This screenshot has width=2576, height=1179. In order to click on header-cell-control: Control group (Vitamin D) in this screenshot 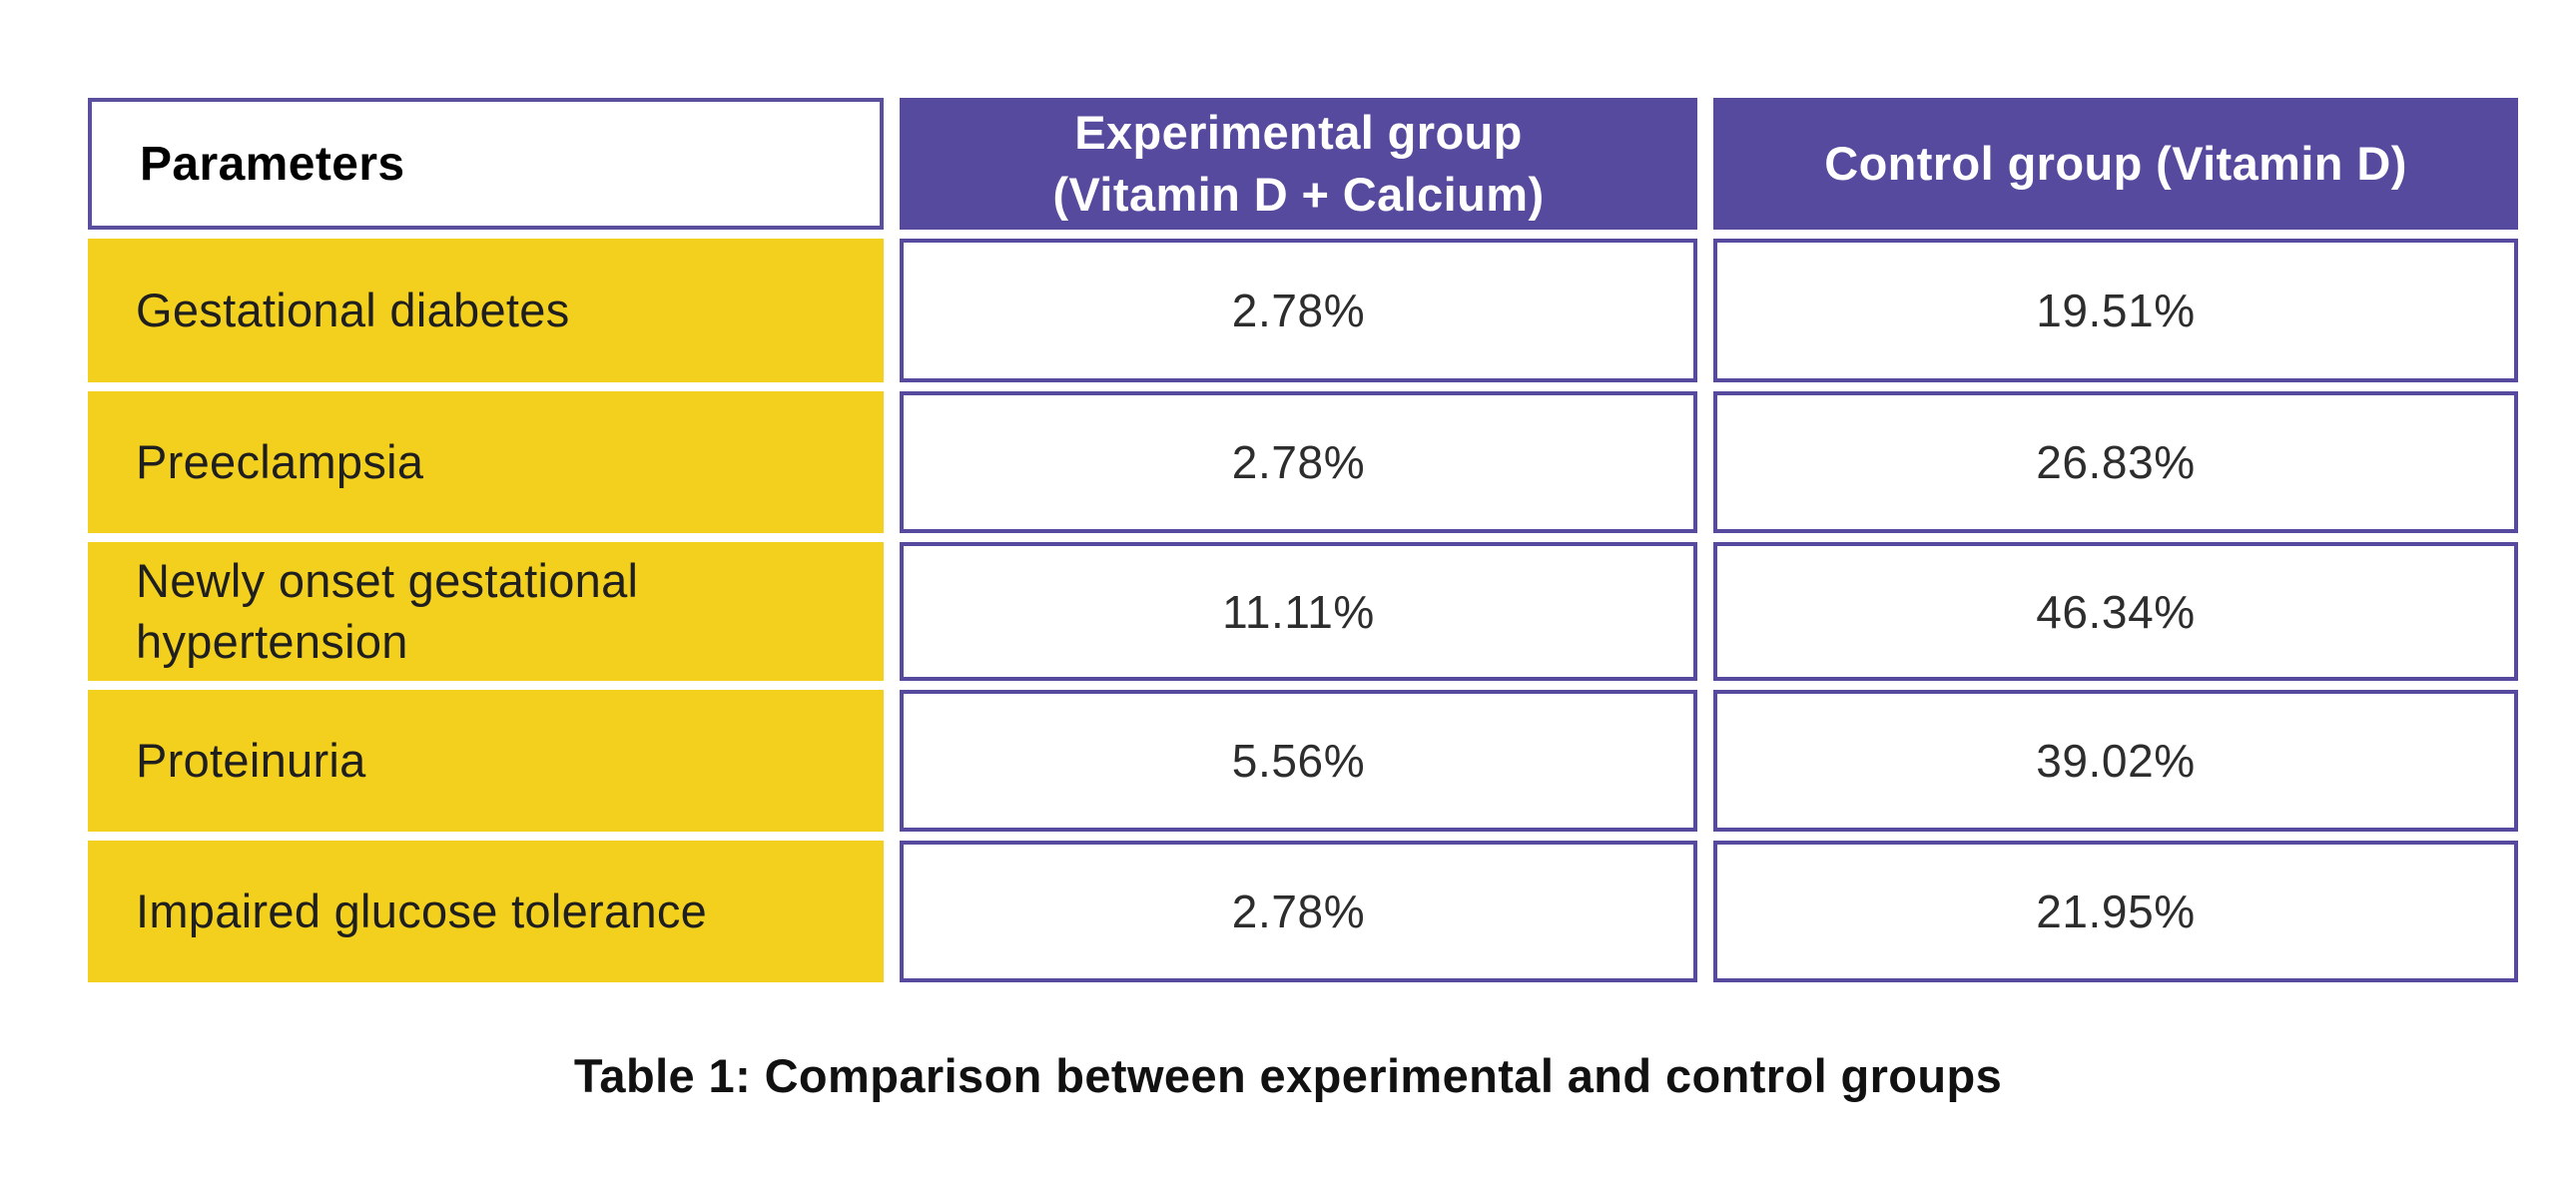, I will do `click(2115, 164)`.